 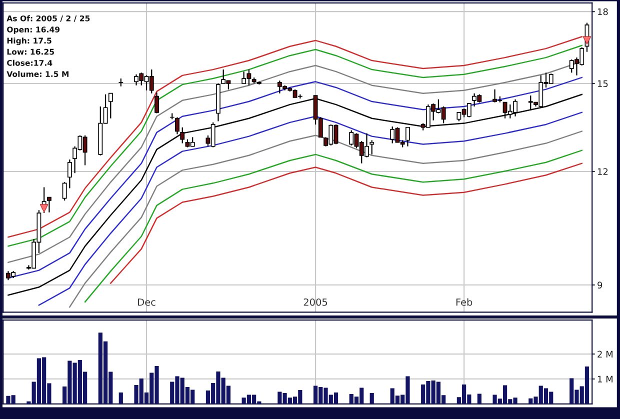 What do you see at coordinates (316, 302) in the screenshot?
I see `x-tick-label: 2005` at bounding box center [316, 302].